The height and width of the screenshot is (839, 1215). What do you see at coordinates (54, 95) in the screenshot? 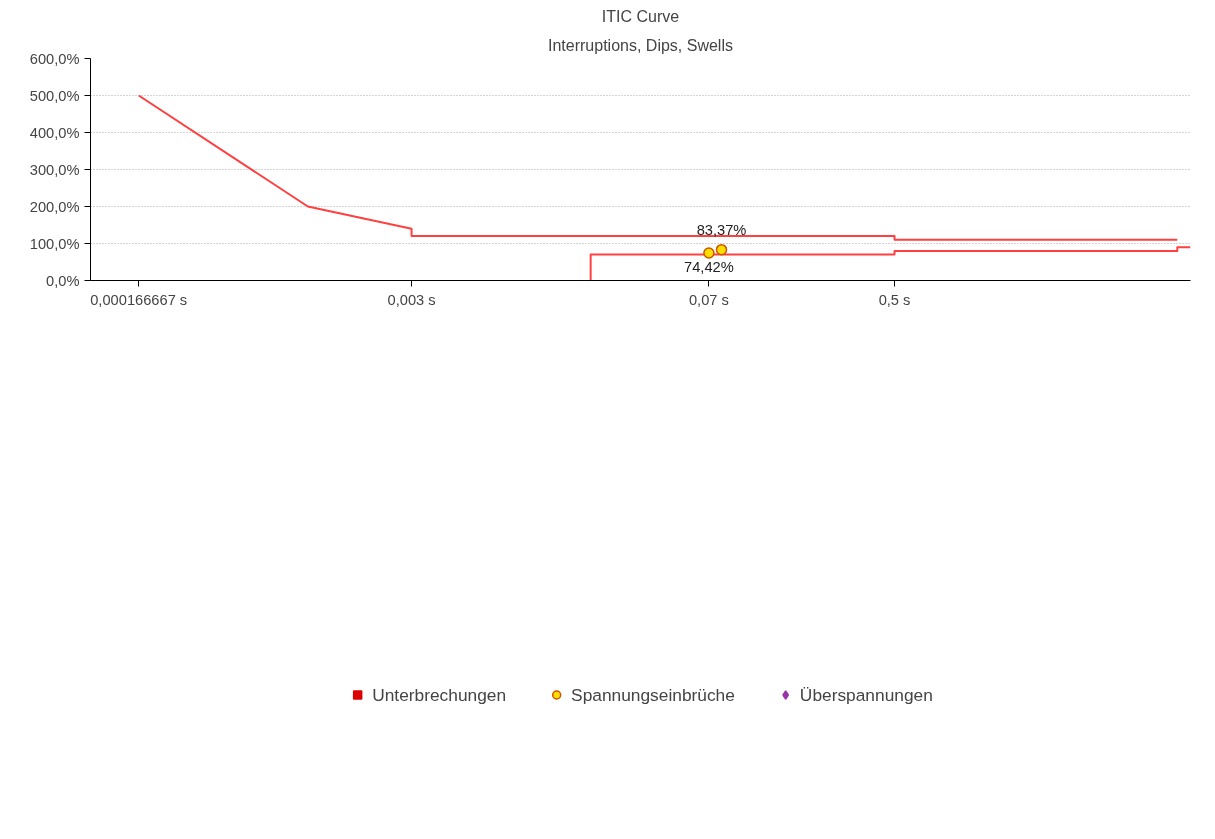
I see `y-tick-label: 500,0%` at bounding box center [54, 95].